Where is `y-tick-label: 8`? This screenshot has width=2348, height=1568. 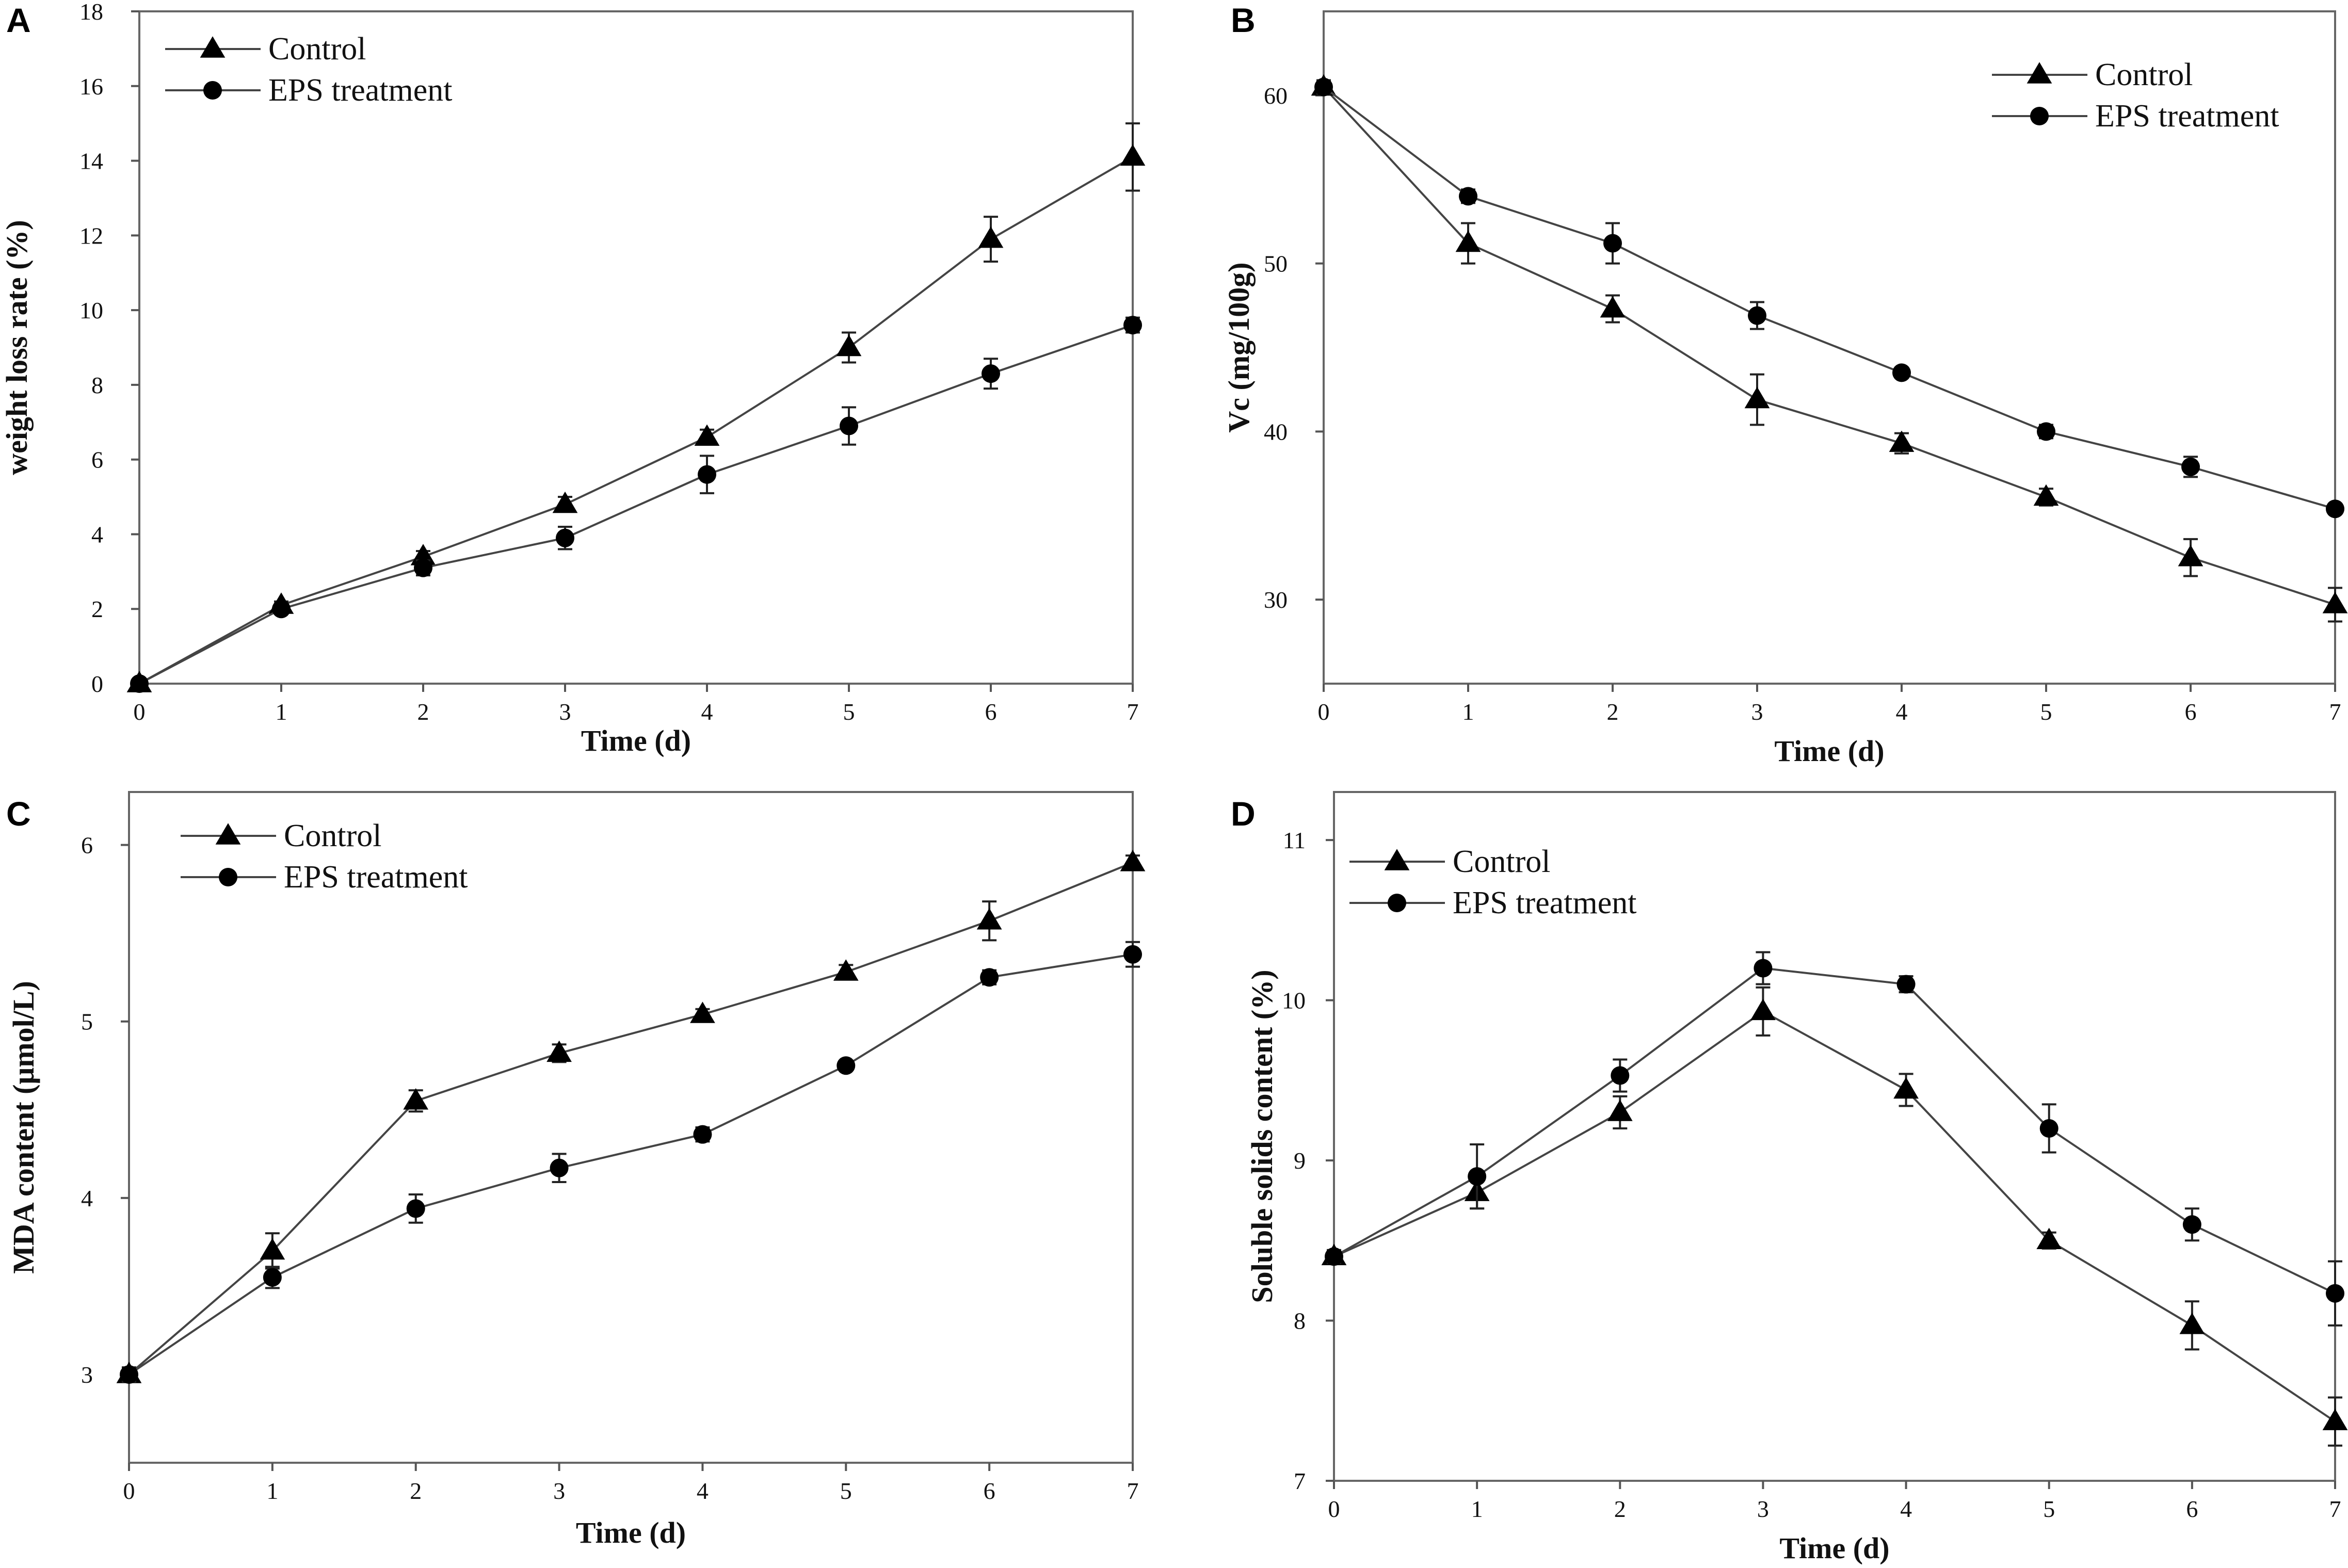
y-tick-label: 8 is located at coordinates (97, 385).